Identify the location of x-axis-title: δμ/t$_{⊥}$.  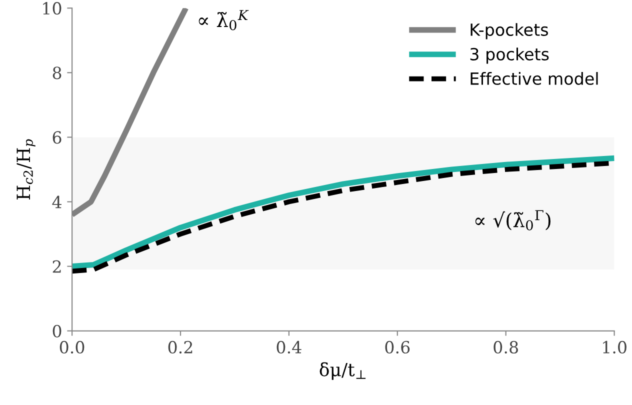
(343, 371).